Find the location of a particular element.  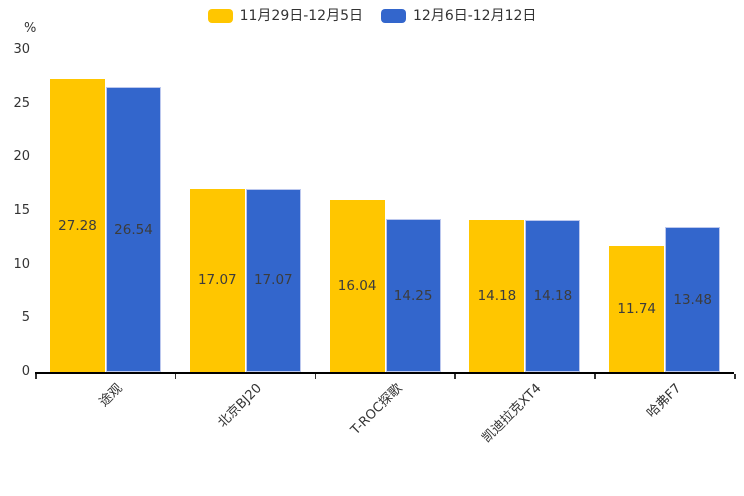

legend-item-week2: 12月6日-12月12日 is located at coordinates (458, 16).